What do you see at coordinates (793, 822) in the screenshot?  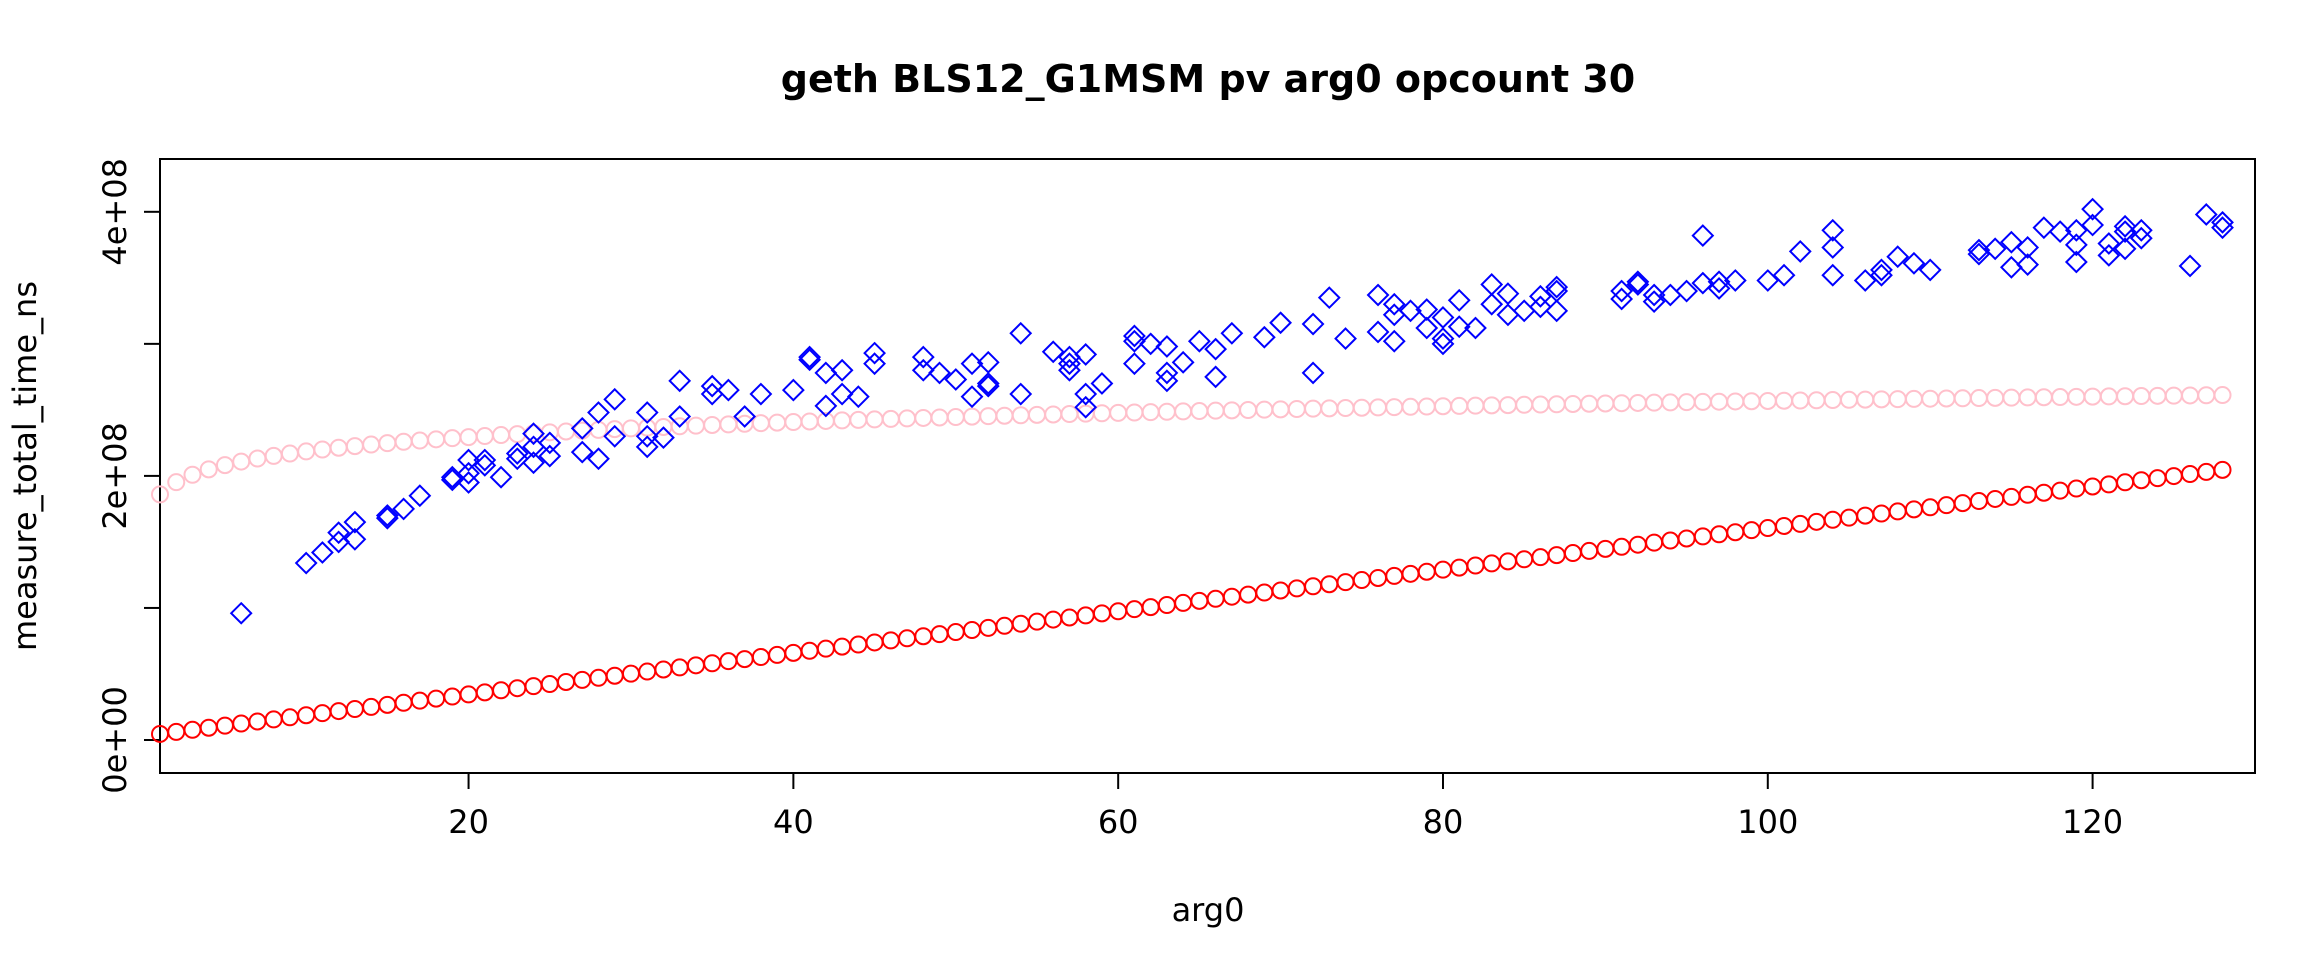 I see `x-tick-label: 40` at bounding box center [793, 822].